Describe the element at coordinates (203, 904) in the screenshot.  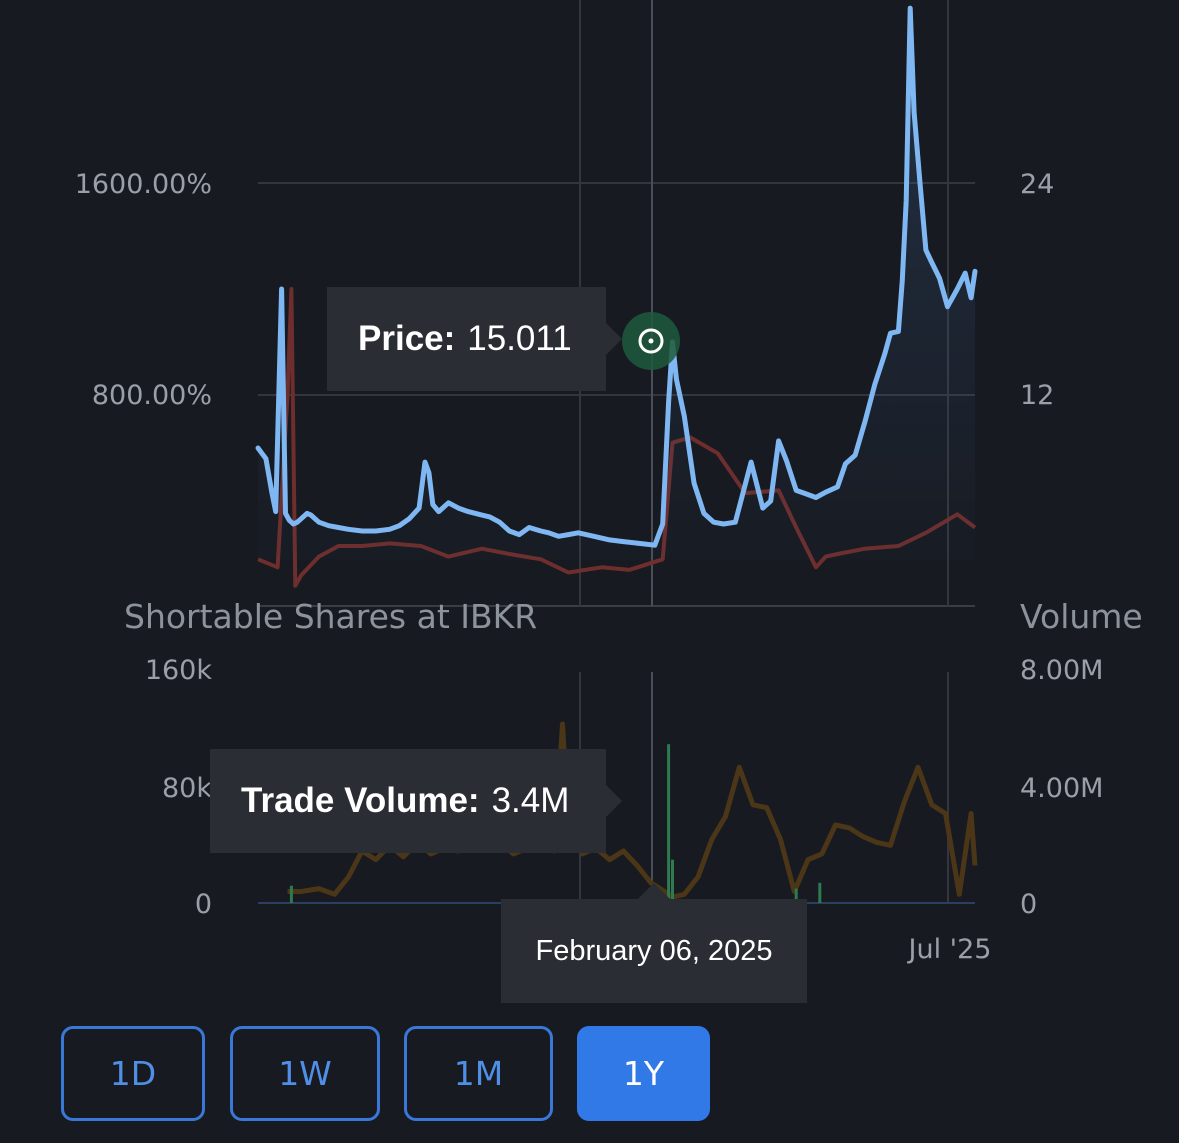
I see `y-left-tick-0: 0` at that location.